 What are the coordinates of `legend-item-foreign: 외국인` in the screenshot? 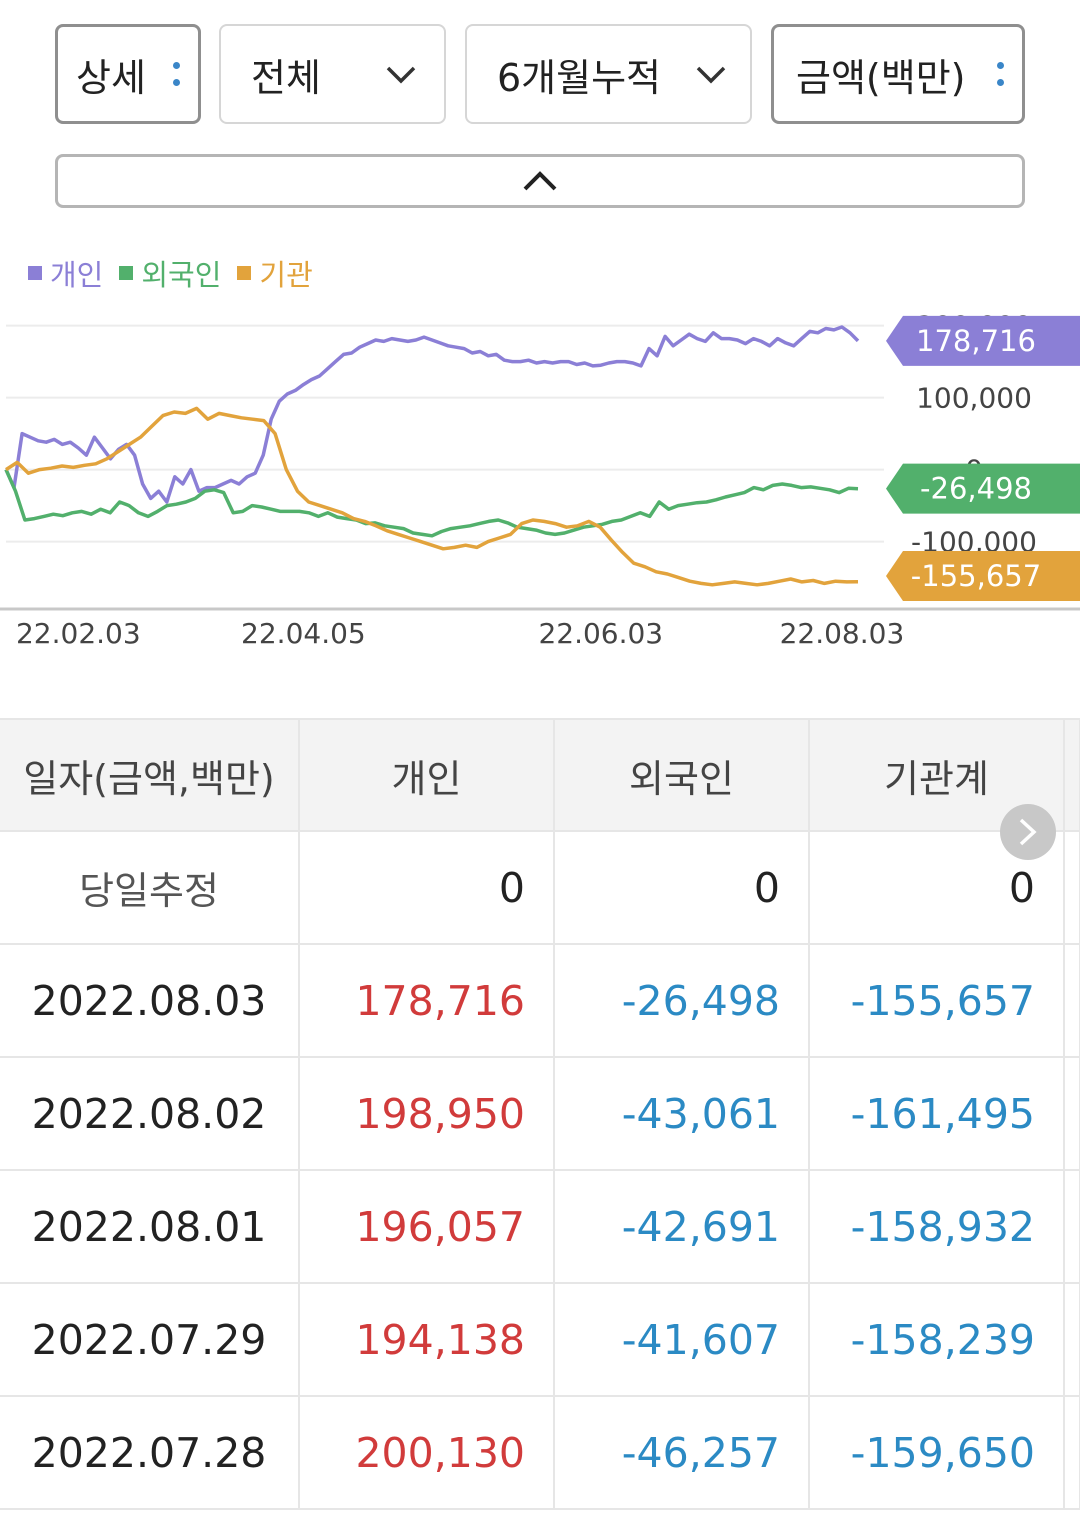 It's located at (170, 273).